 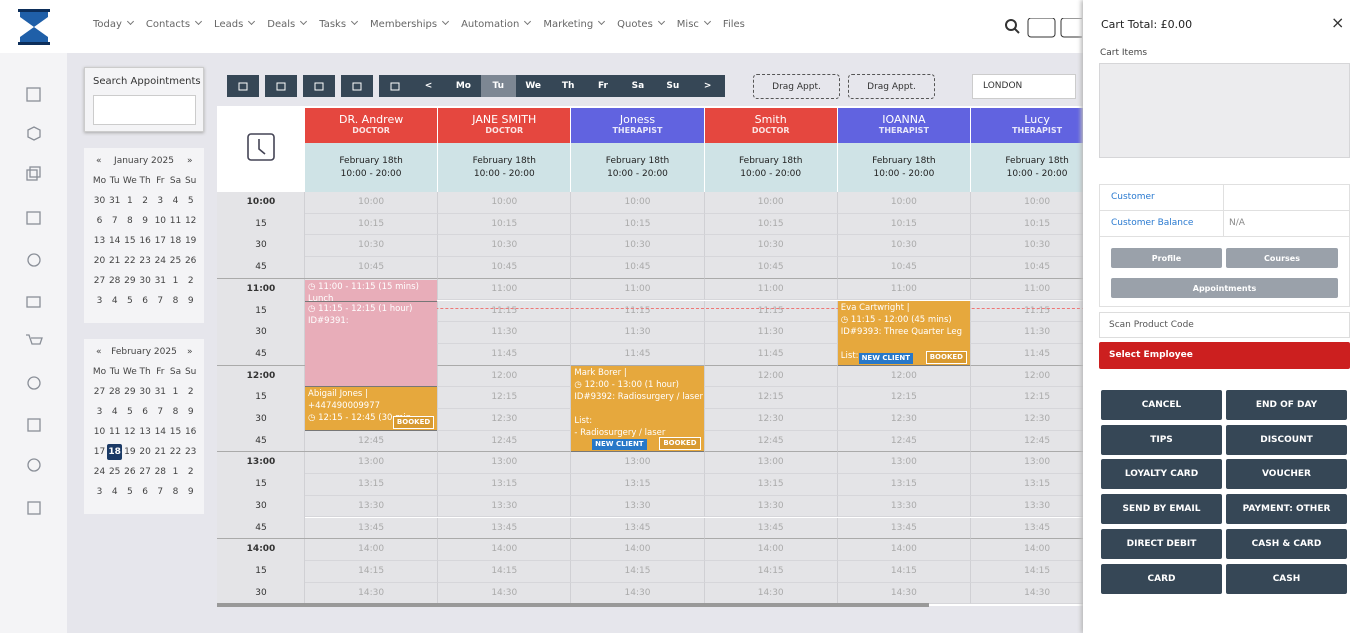 I want to click on slot: 12:15, so click(x=505, y=398).